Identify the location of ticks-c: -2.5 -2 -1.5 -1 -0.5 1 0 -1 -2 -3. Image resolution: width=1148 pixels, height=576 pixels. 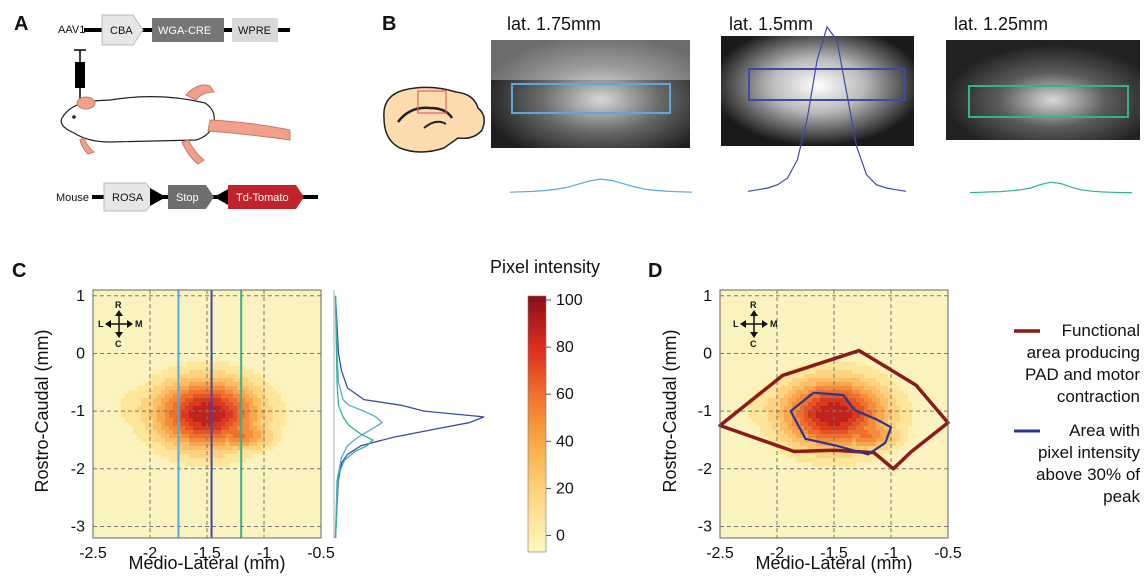
(203, 425).